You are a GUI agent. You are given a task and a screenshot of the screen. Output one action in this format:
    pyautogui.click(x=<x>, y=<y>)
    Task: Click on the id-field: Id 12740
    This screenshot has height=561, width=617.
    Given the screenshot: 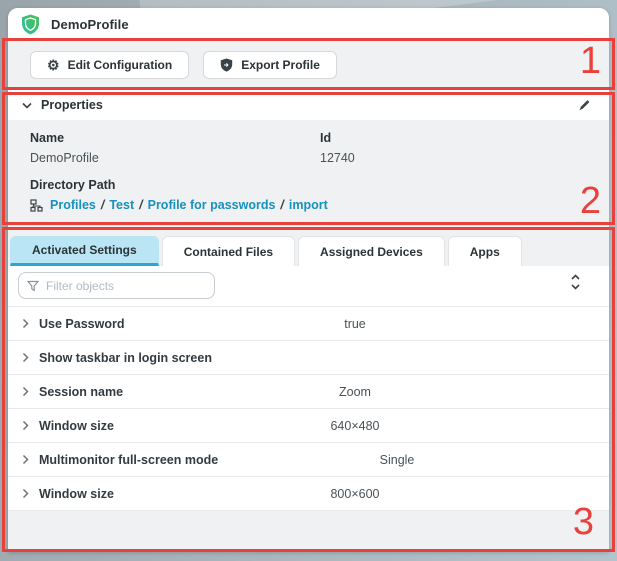 What is the action you would take?
    pyautogui.click(x=337, y=148)
    